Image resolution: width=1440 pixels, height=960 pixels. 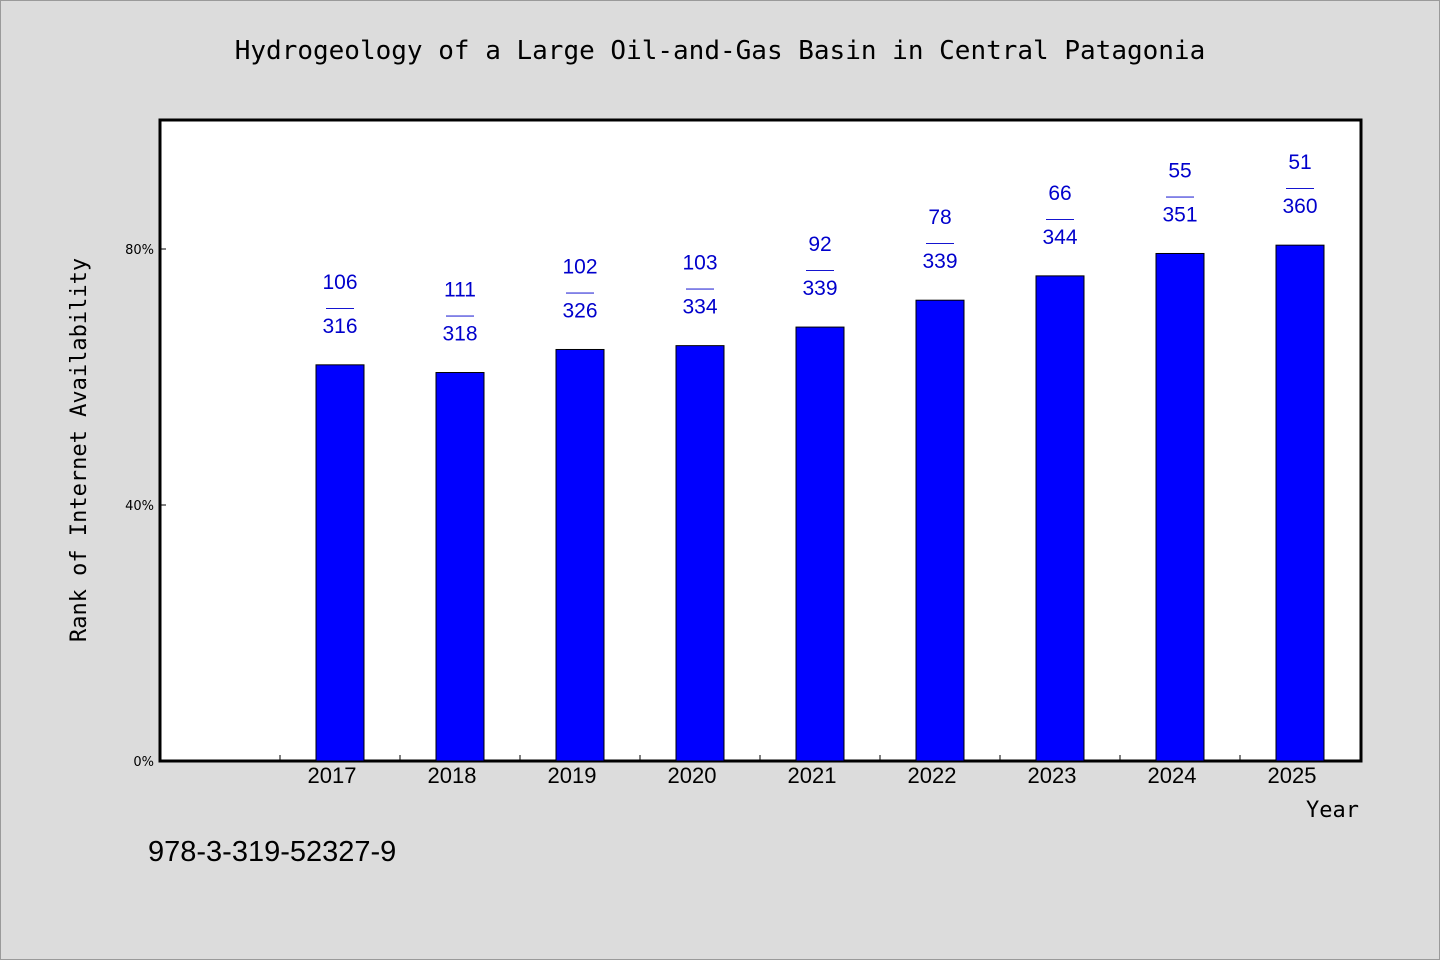 What do you see at coordinates (1052, 775) in the screenshot?
I see `x-tick-label-2023: 2023` at bounding box center [1052, 775].